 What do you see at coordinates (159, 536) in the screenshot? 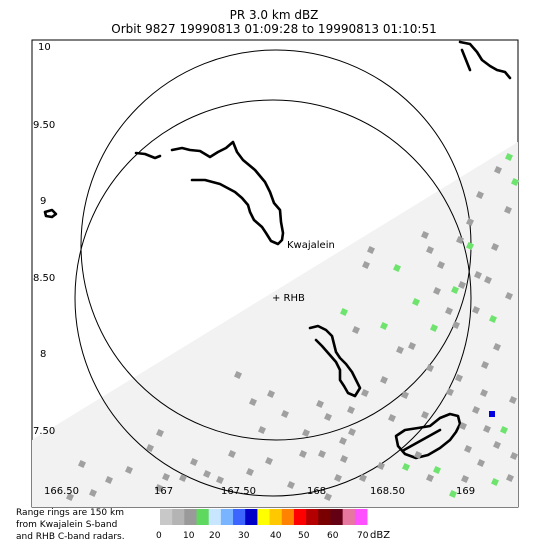
I see `color-bar-tick-label: 0` at bounding box center [159, 536].